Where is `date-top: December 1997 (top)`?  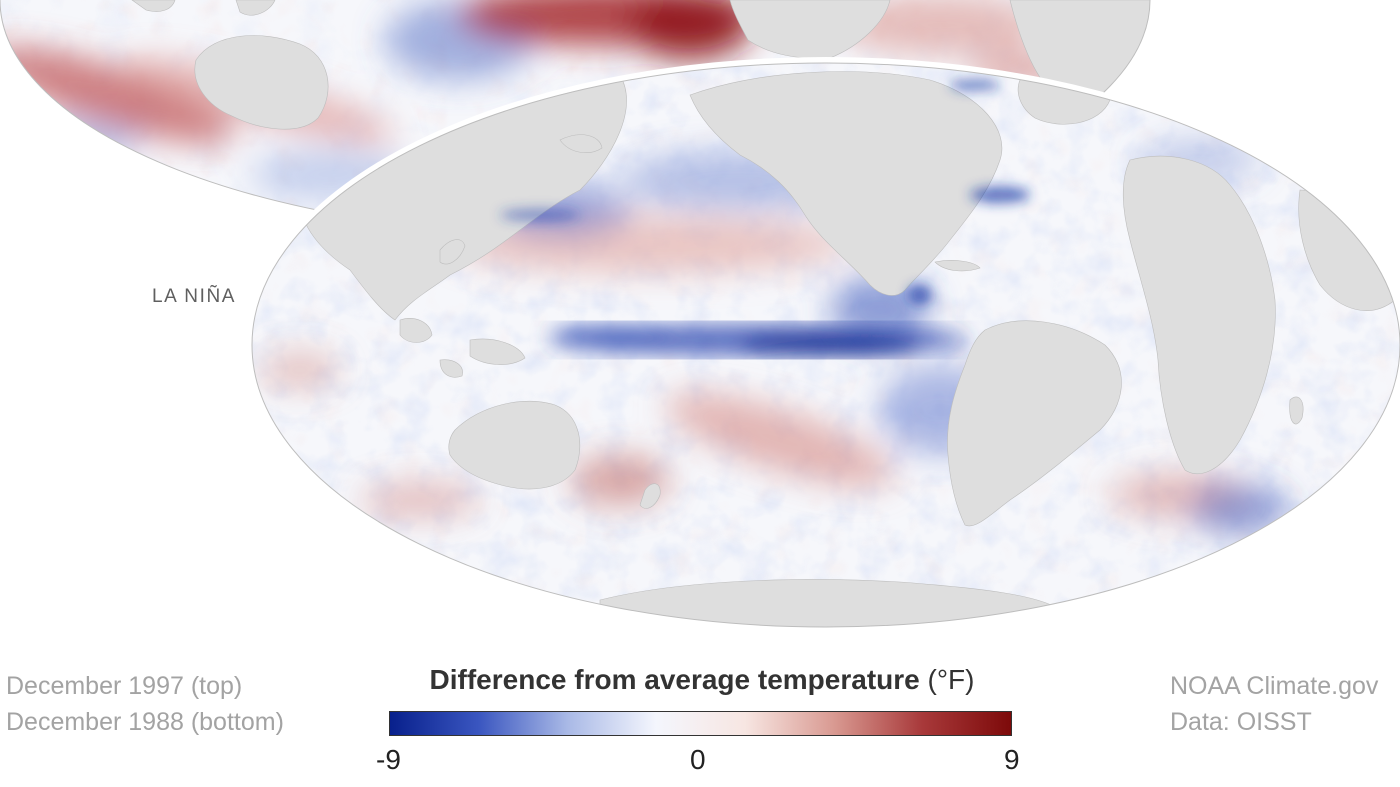 date-top: December 1997 (top) is located at coordinates (124, 686).